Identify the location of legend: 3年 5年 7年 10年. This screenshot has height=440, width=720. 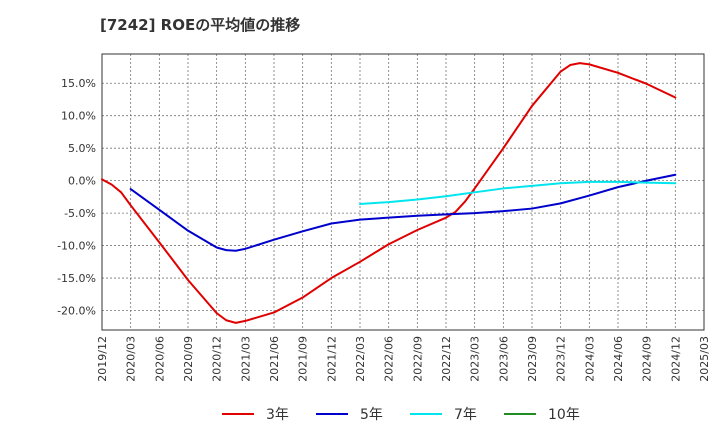
(401, 415).